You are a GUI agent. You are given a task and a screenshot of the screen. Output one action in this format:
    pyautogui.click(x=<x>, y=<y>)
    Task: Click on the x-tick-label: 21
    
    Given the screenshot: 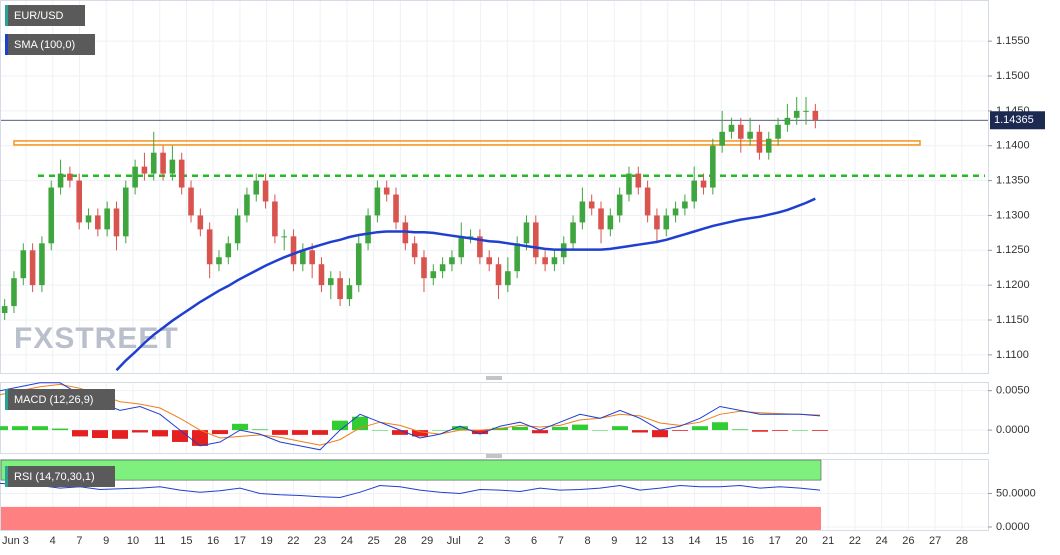 What is the action you would take?
    pyautogui.click(x=828, y=541)
    